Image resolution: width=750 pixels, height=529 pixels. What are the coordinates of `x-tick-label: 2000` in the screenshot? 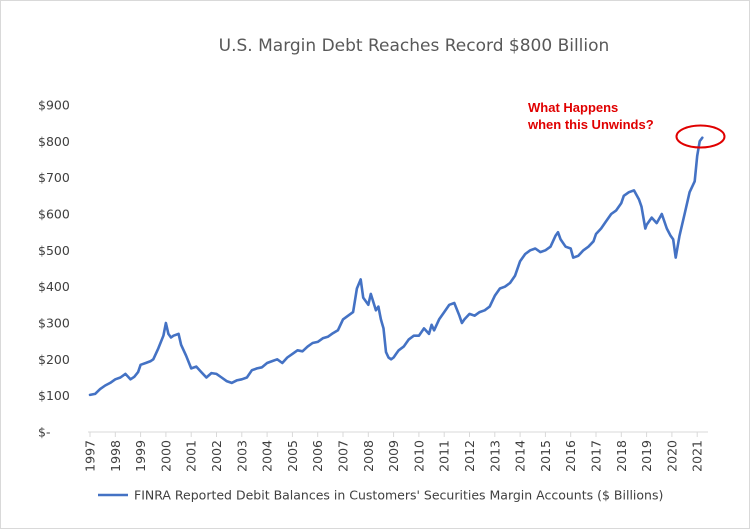 It's located at (165, 456).